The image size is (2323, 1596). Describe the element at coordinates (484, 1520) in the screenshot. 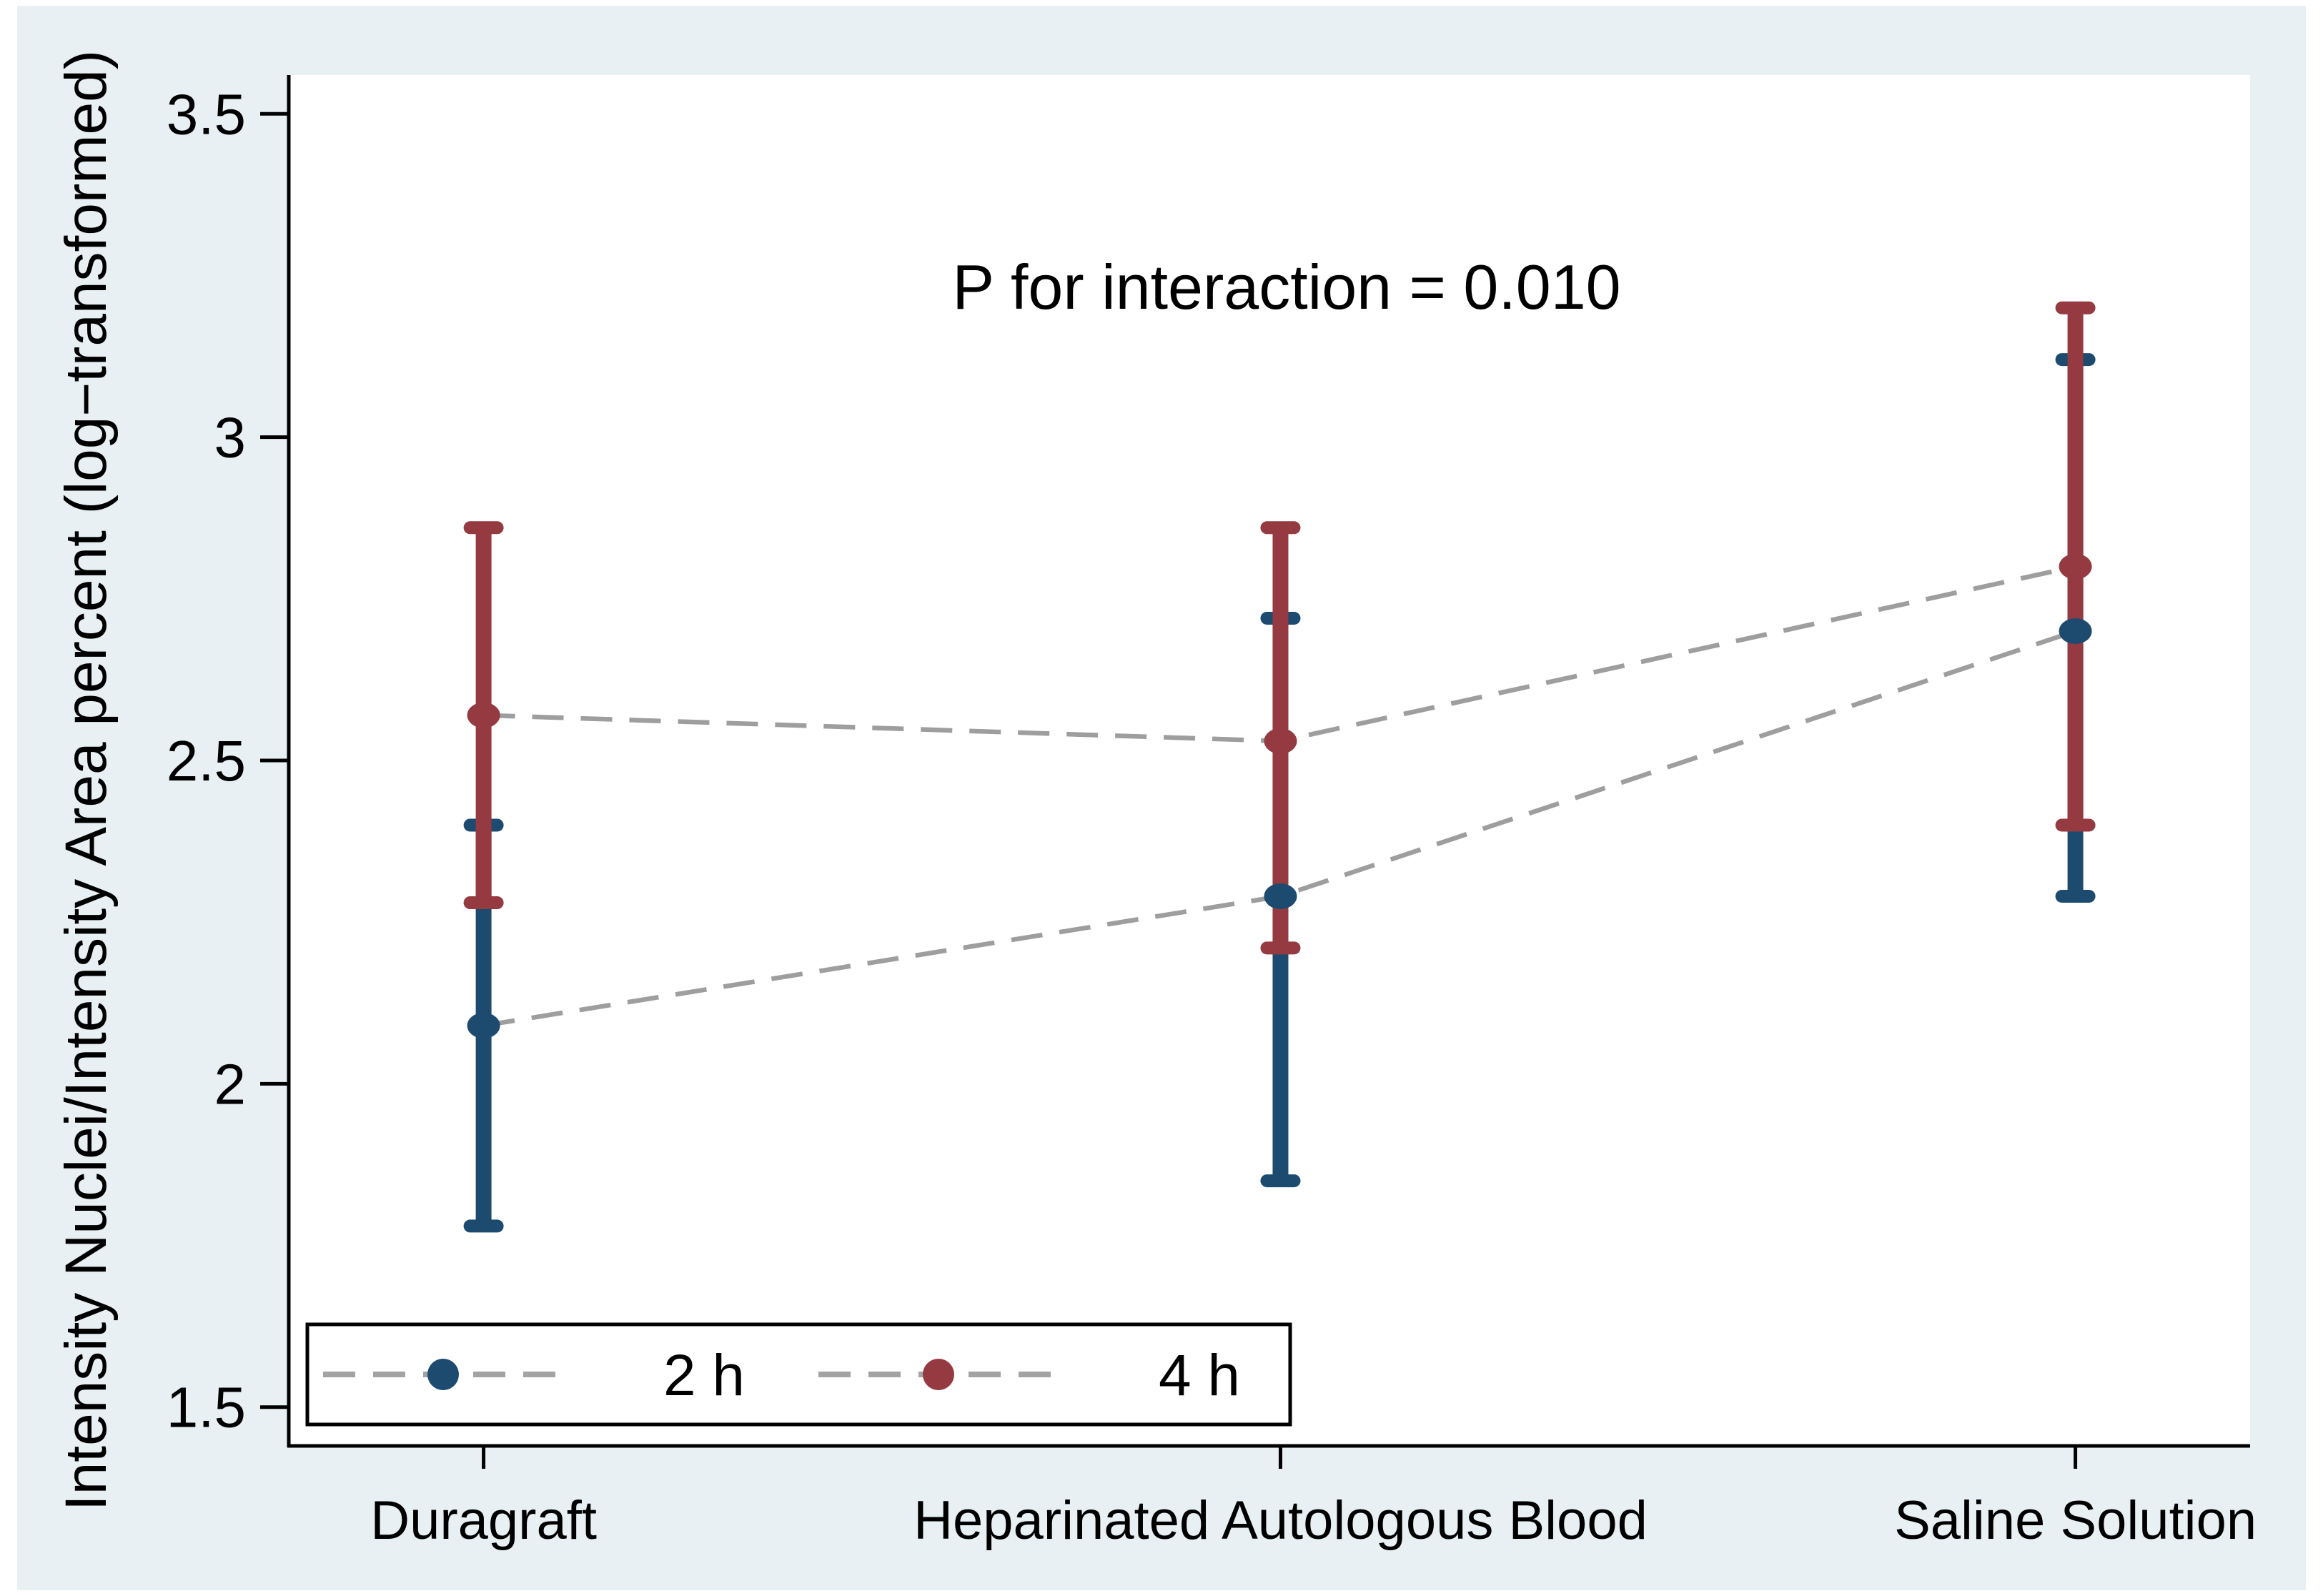

I see `x-tick-label-0: Duragraft` at that location.